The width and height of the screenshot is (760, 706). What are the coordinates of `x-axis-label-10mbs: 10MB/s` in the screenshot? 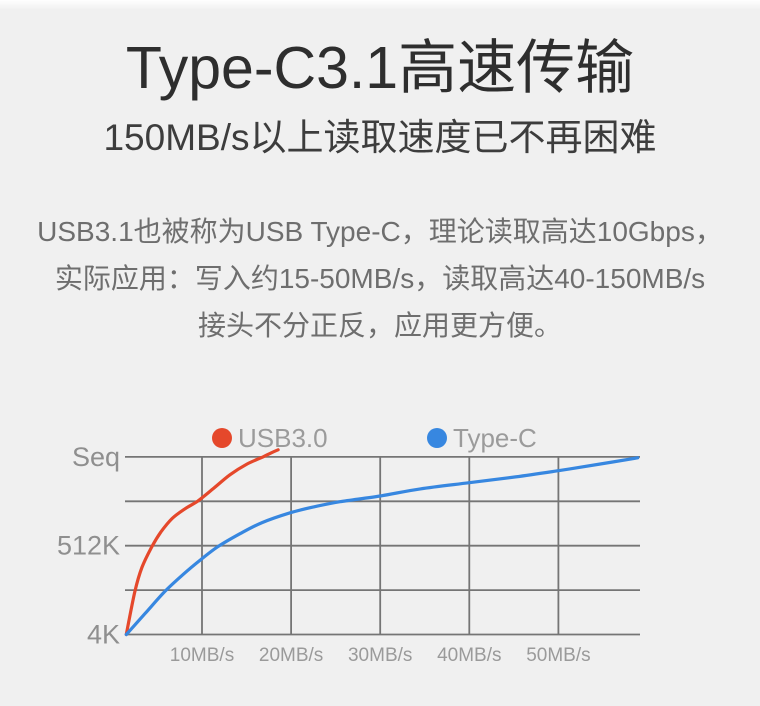 It's located at (202, 655).